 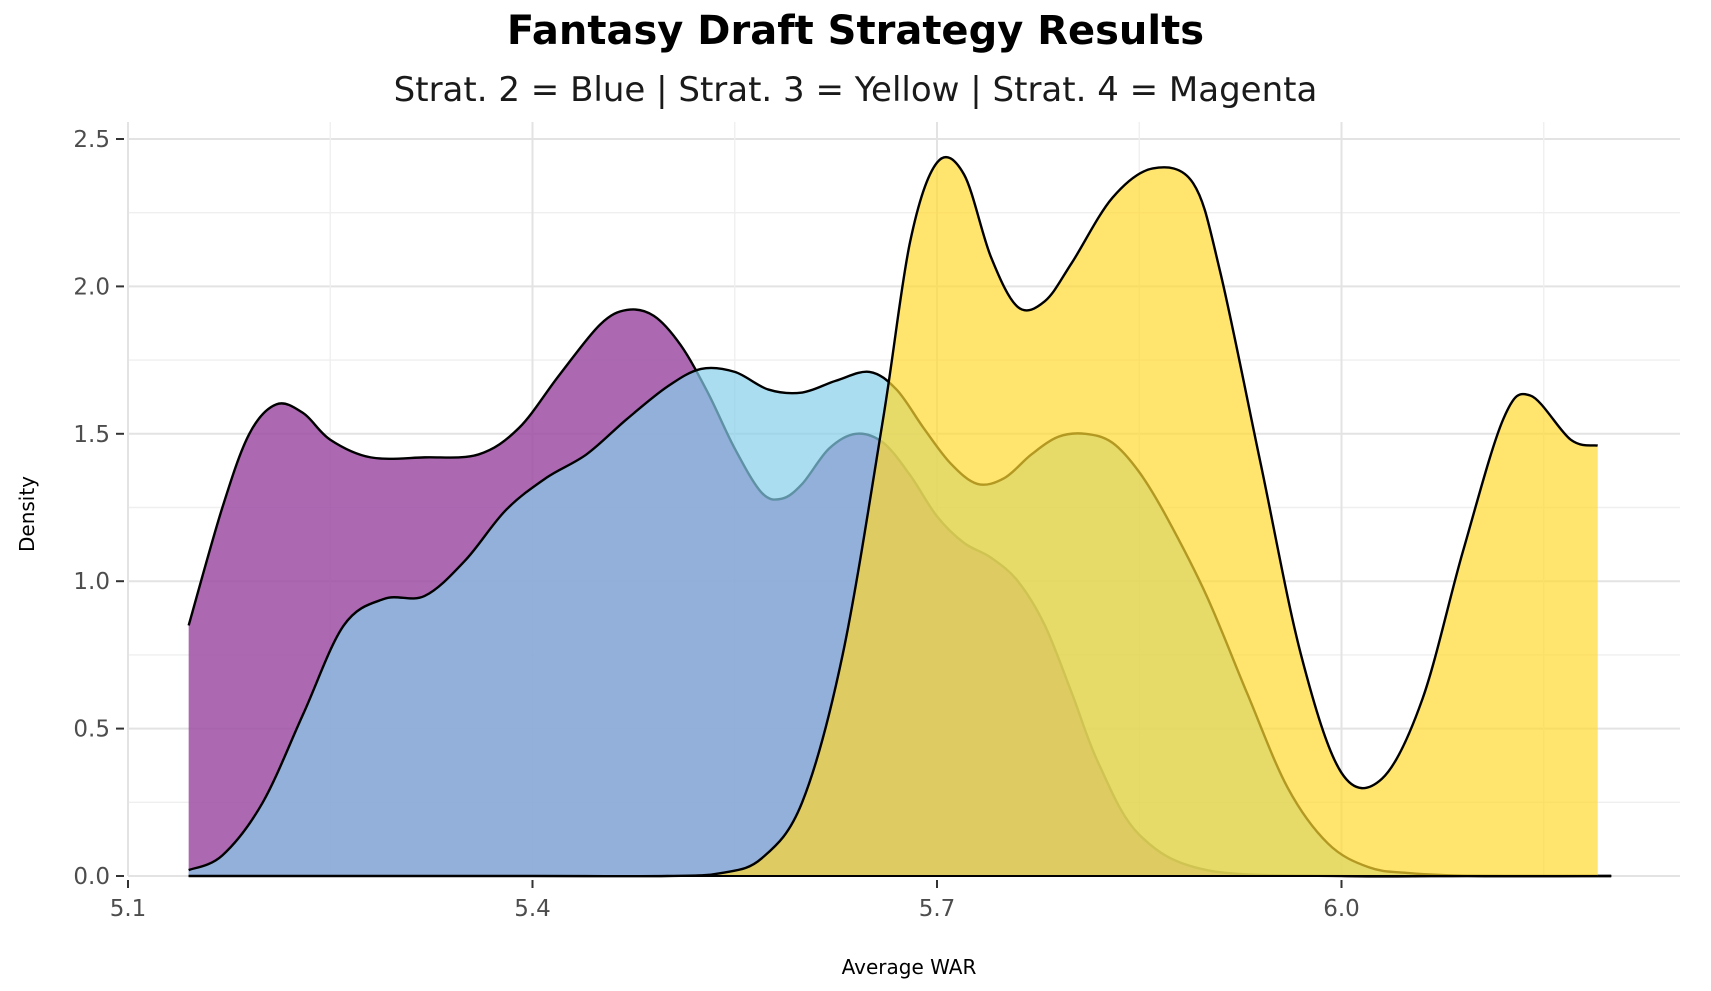 I want to click on x-axis-title: Average WAR, so click(x=909, y=967).